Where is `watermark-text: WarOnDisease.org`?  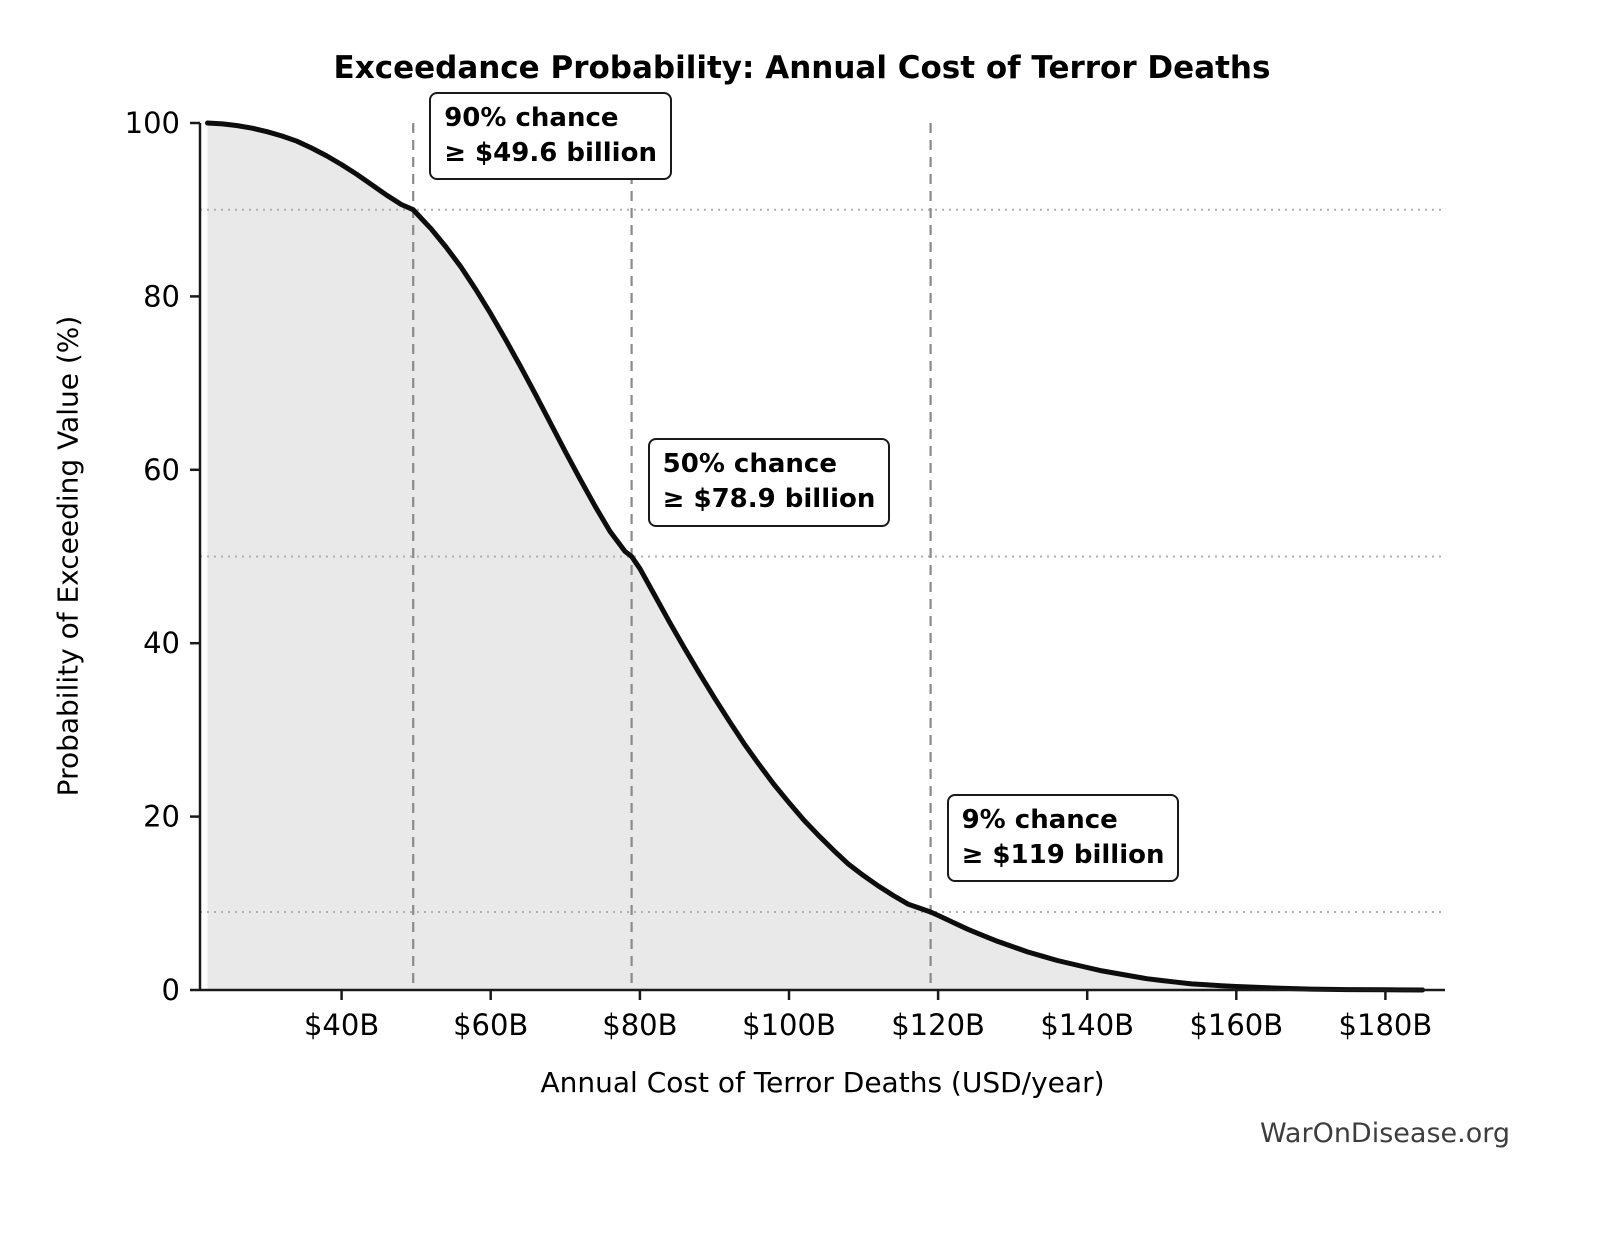 watermark-text: WarOnDisease.org is located at coordinates (1384, 1133).